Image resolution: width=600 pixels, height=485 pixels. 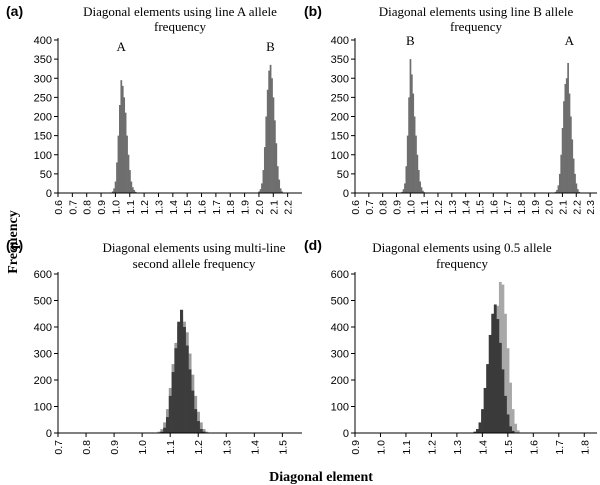 What do you see at coordinates (43, 275) in the screenshot?
I see `y-tick-label: 600` at bounding box center [43, 275].